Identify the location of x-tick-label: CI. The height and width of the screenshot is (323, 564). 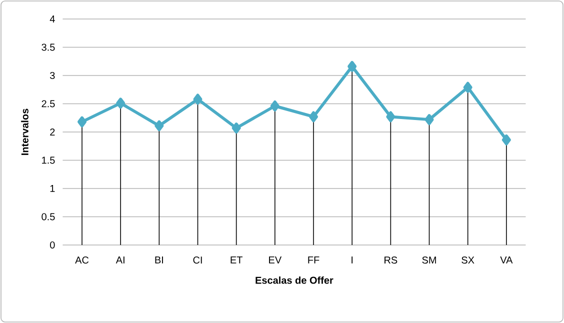
(197, 260).